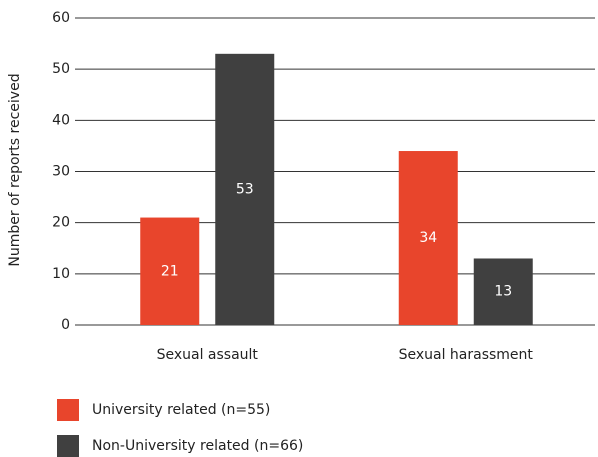  I want to click on data-label: 21, so click(170, 271).